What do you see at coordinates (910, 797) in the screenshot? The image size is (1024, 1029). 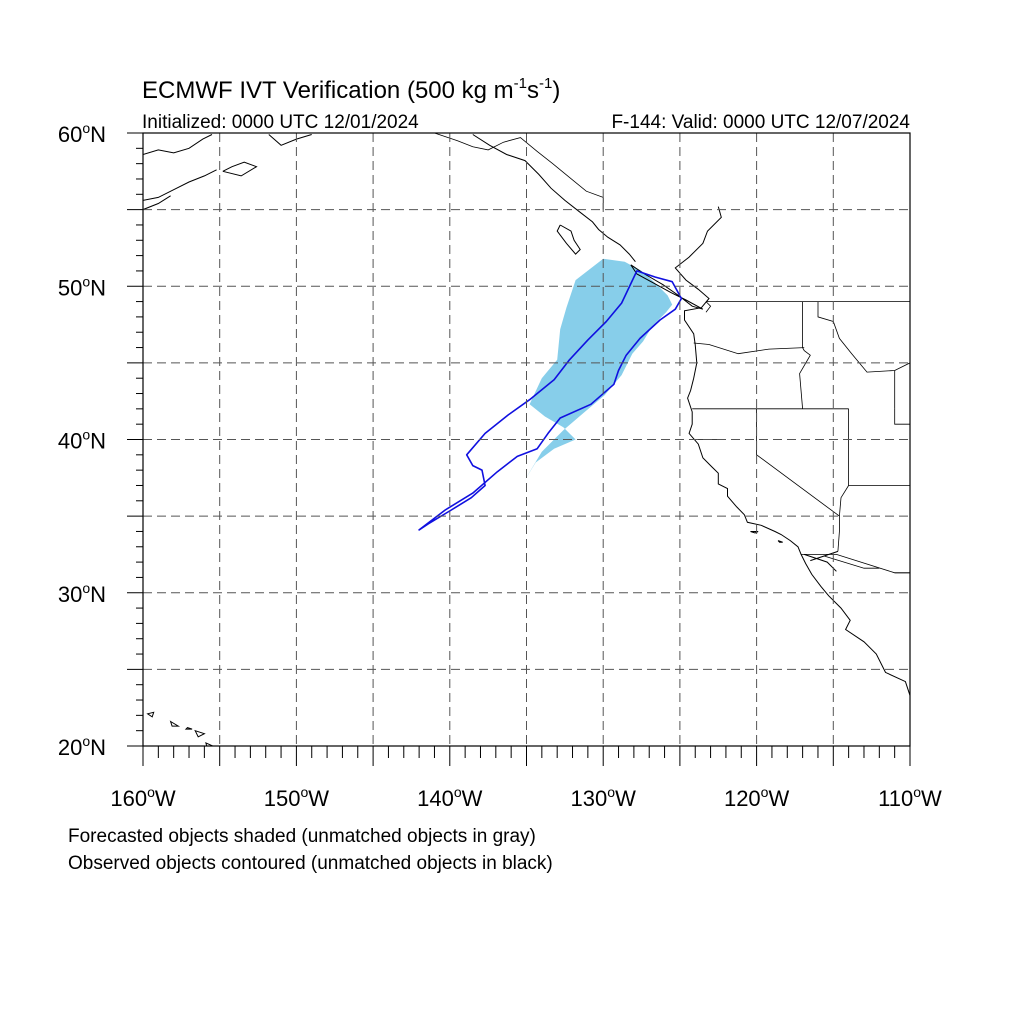 I see `lon-label: 110oW` at bounding box center [910, 797].